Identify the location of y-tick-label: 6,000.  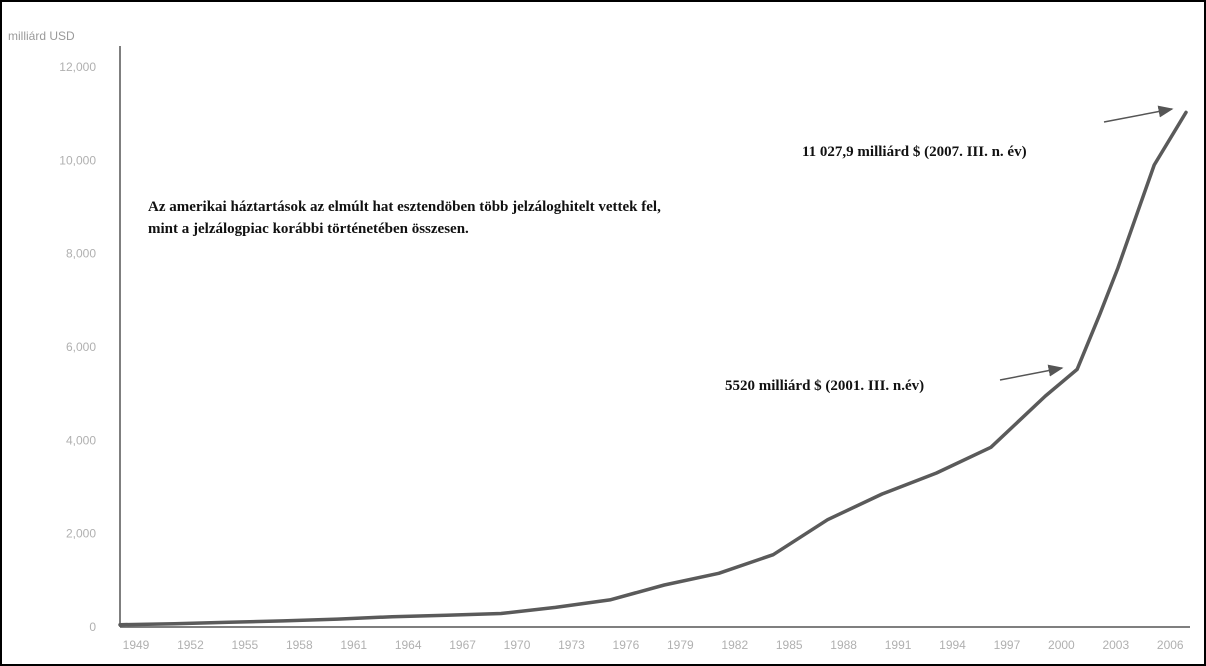
(81, 347).